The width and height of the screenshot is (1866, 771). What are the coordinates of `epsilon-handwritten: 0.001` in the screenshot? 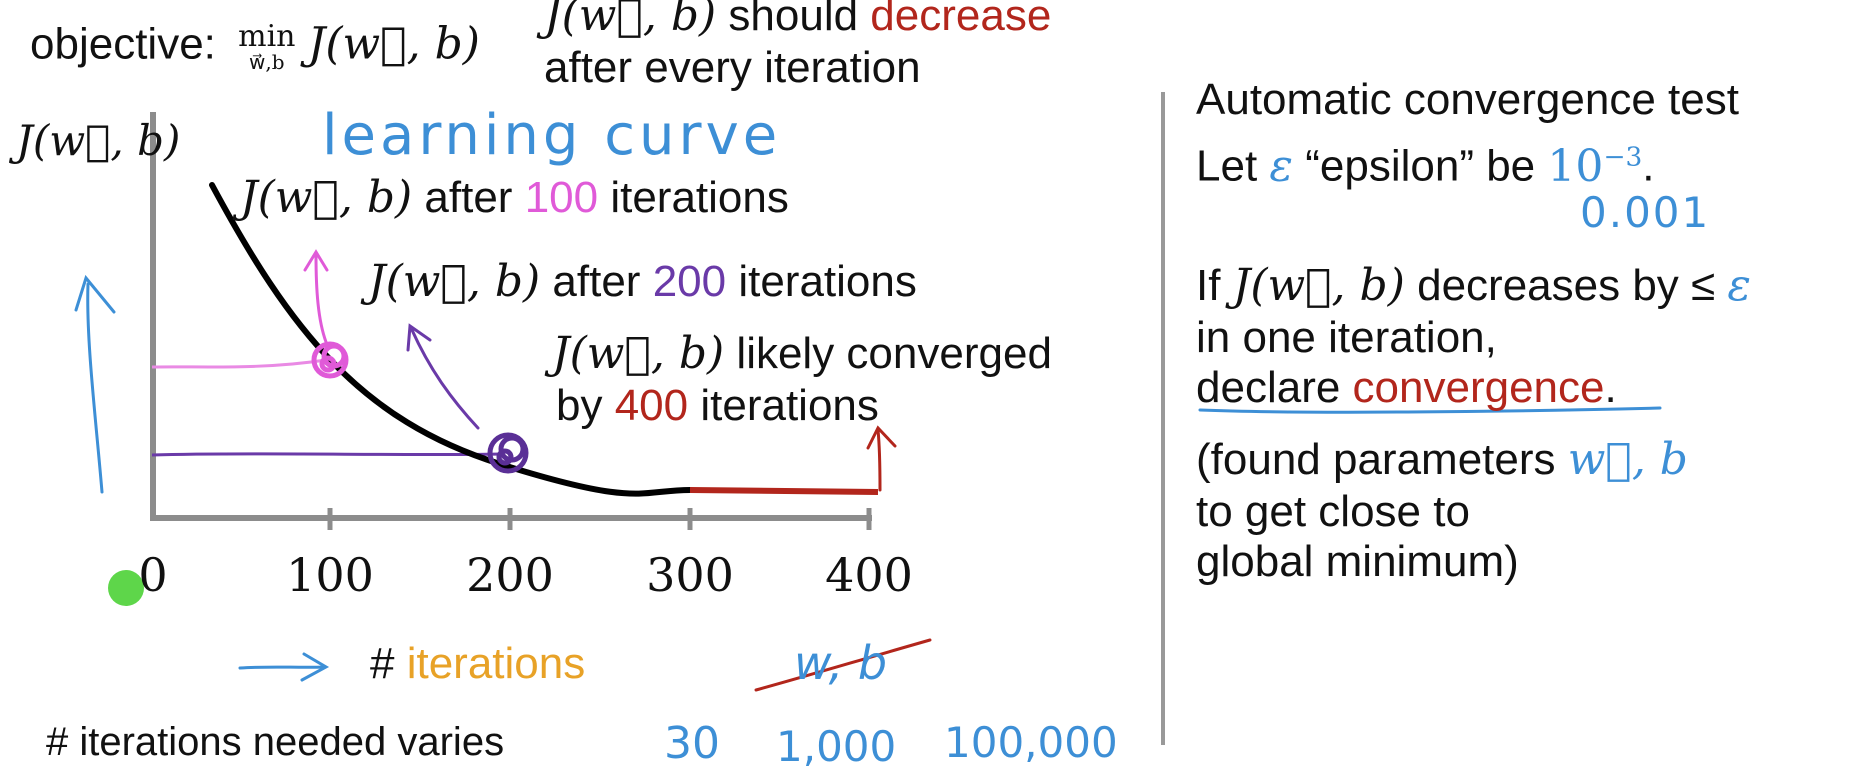 It's located at (1645, 212).